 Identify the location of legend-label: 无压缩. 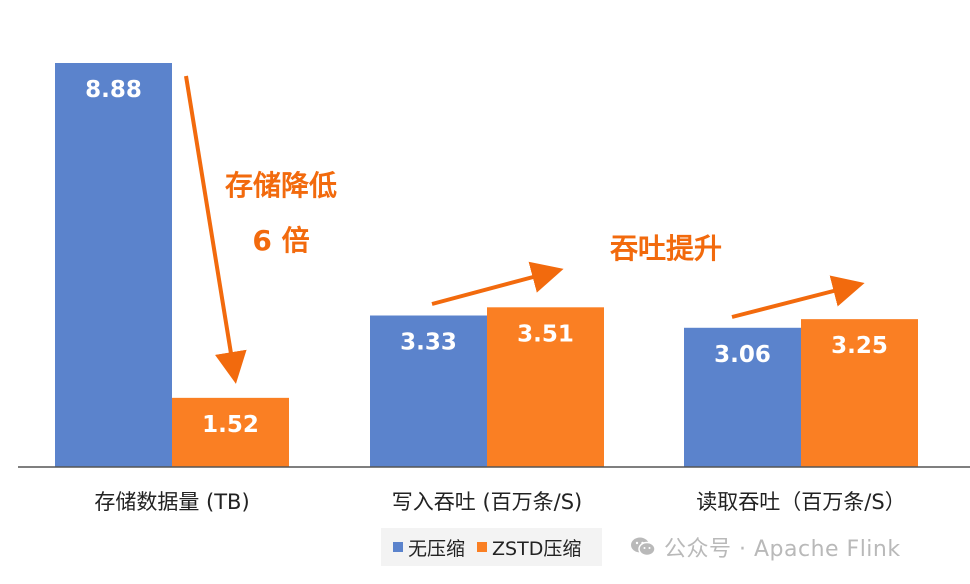
(437, 548).